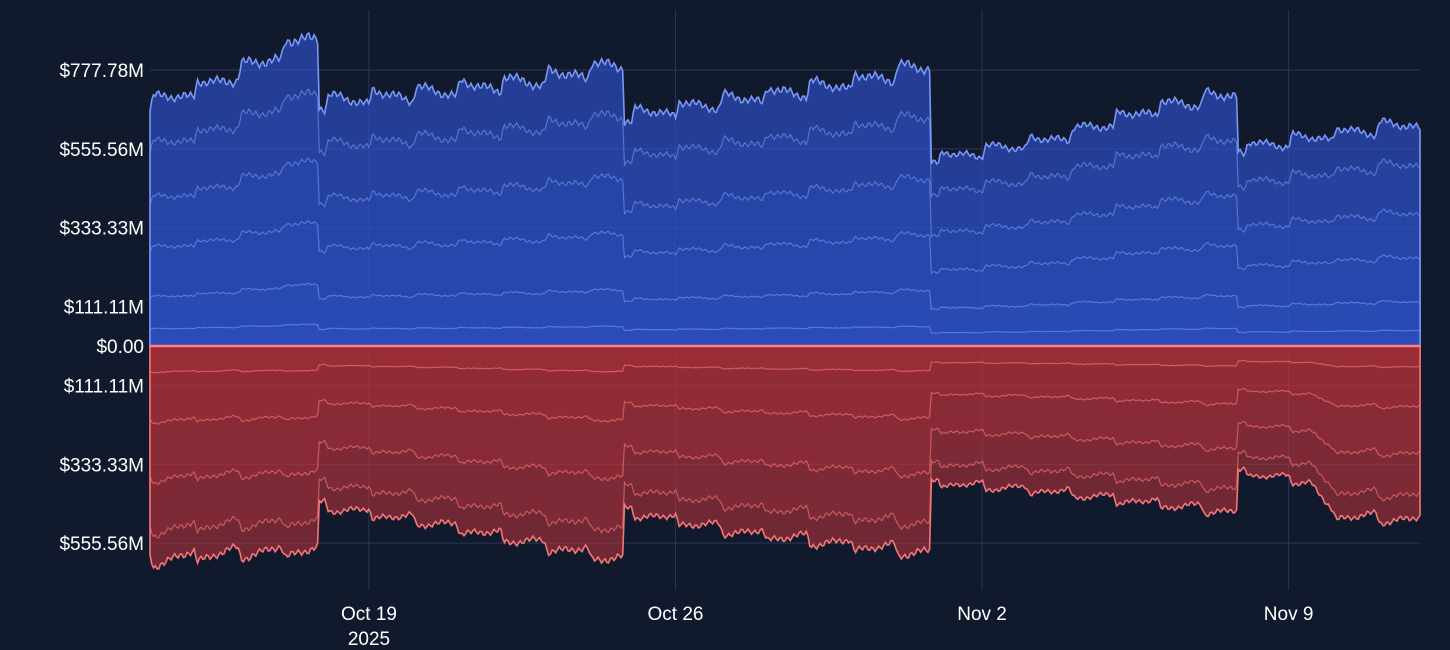 The height and width of the screenshot is (650, 1450). I want to click on x-tick-label: Oct 19, so click(369, 614).